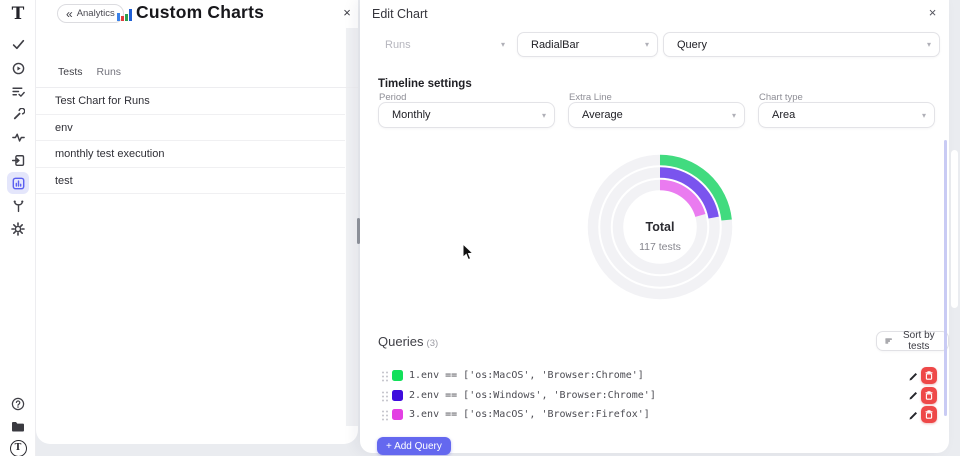 Image resolution: width=960 pixels, height=456 pixels. I want to click on chart-box-icon, so click(18, 183).